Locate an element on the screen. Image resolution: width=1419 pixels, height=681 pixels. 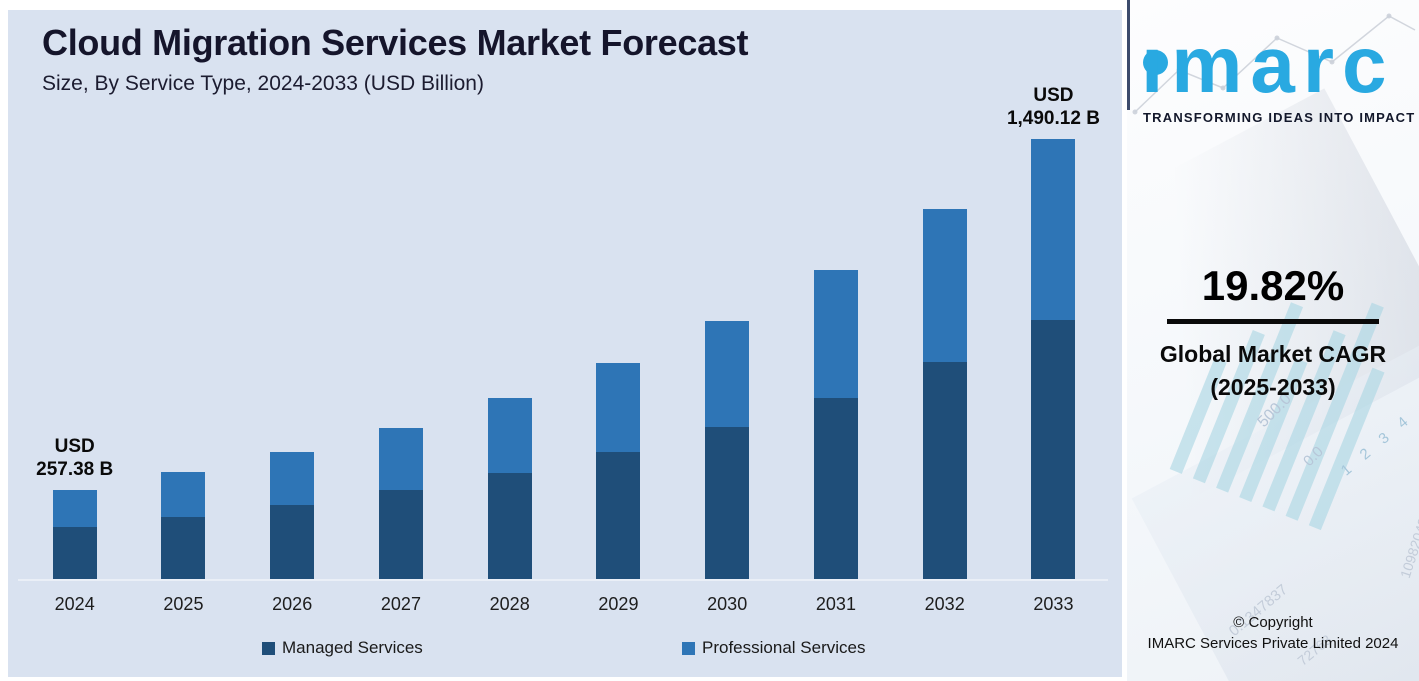
x-axis-baseline is located at coordinates (563, 580).